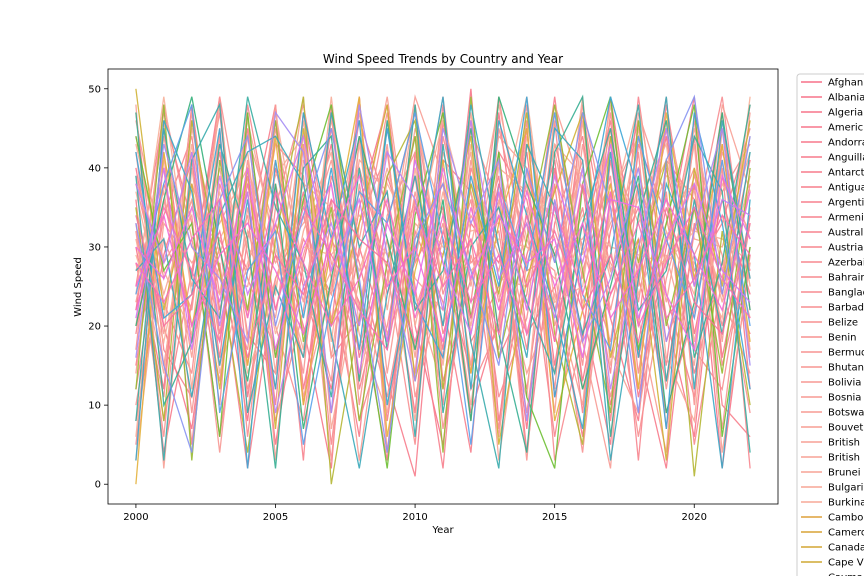 This screenshot has width=864, height=576. What do you see at coordinates (443, 59) in the screenshot?
I see `chart-title: Wind Speed Trends by Country and Year` at bounding box center [443, 59].